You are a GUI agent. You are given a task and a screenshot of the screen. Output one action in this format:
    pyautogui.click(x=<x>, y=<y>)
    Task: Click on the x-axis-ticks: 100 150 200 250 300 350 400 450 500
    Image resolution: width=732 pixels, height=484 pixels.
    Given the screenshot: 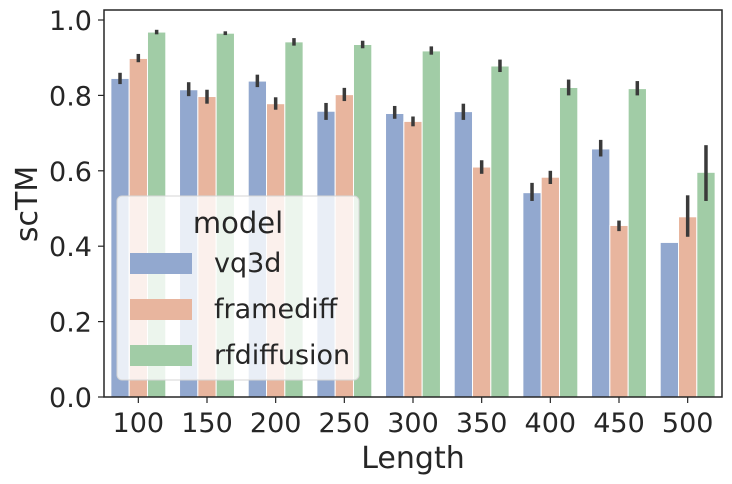 What is the action you would take?
    pyautogui.click(x=413, y=418)
    